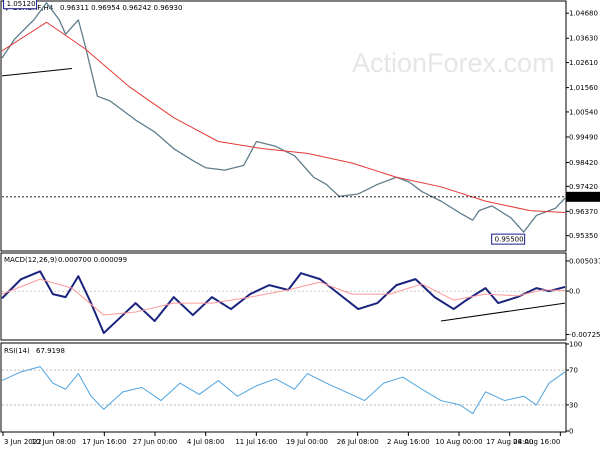 The width and height of the screenshot is (600, 450). Describe the element at coordinates (509, 442) in the screenshot. I see `x-tick-label: 17 Aug 08:00` at that location.